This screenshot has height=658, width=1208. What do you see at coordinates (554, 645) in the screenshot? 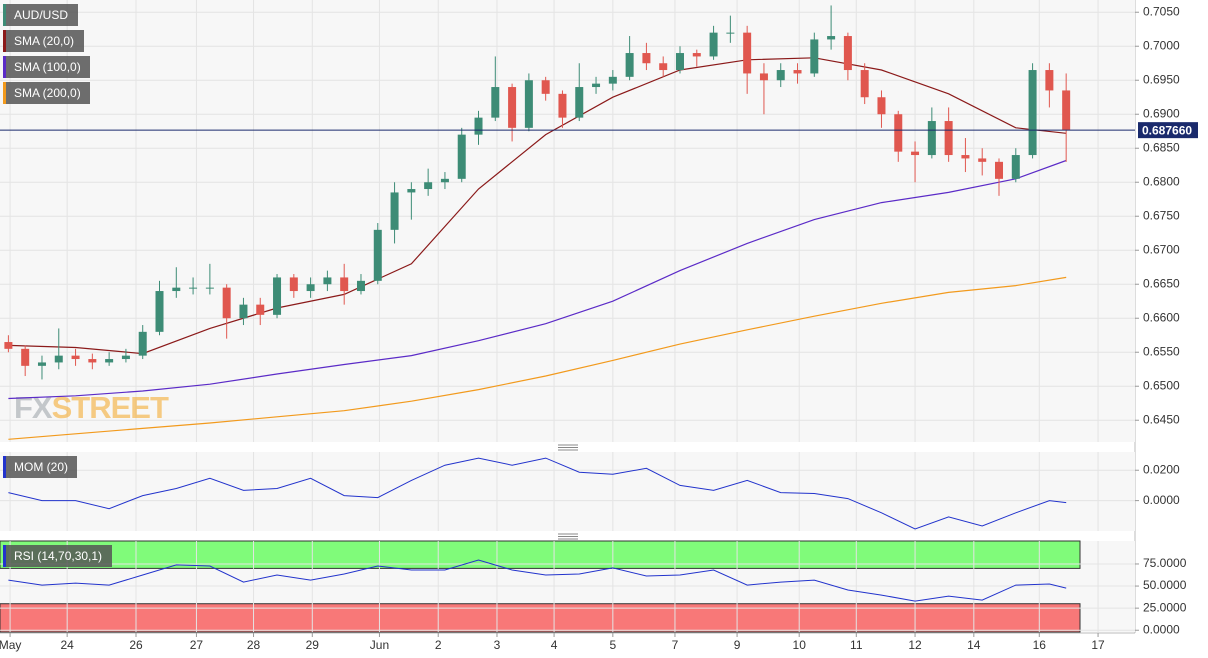
I see `x-tick-label: 4` at bounding box center [554, 645].